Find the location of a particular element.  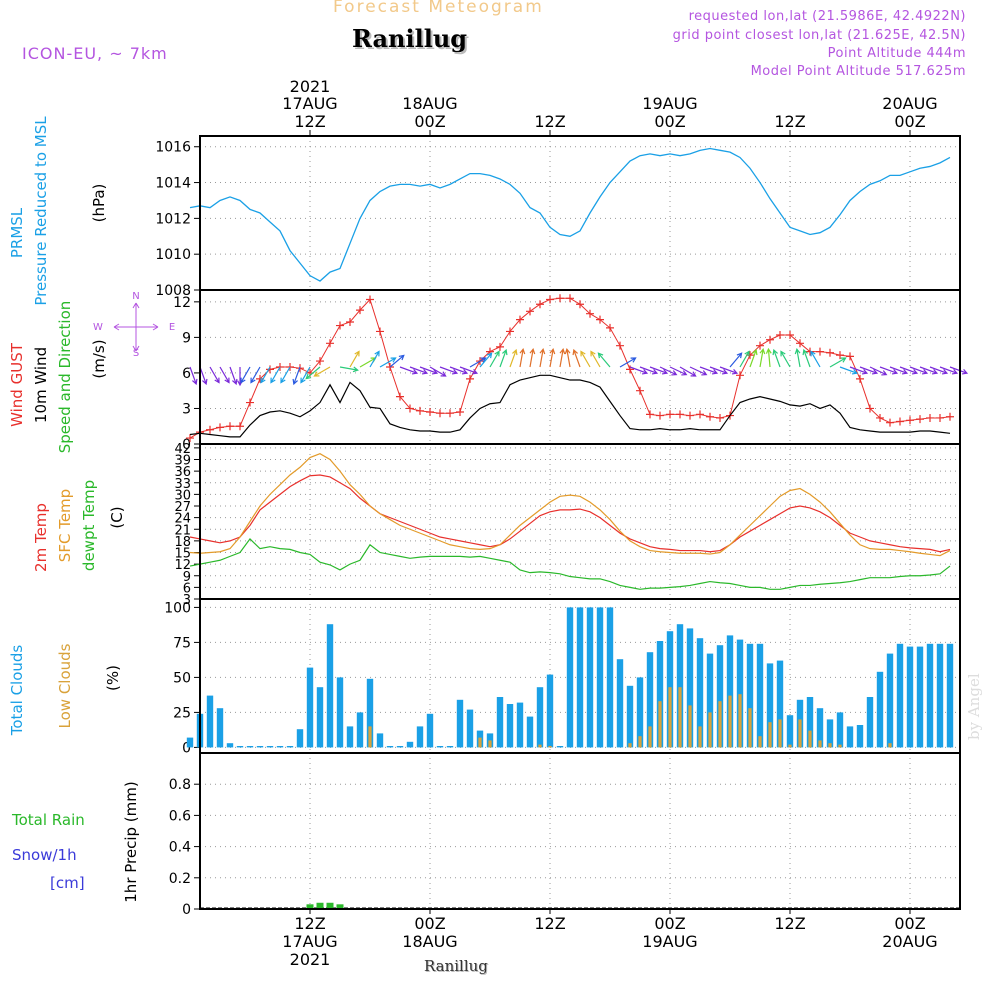

pressure-label-prmsl: PRMSL is located at coordinates (17, 232).